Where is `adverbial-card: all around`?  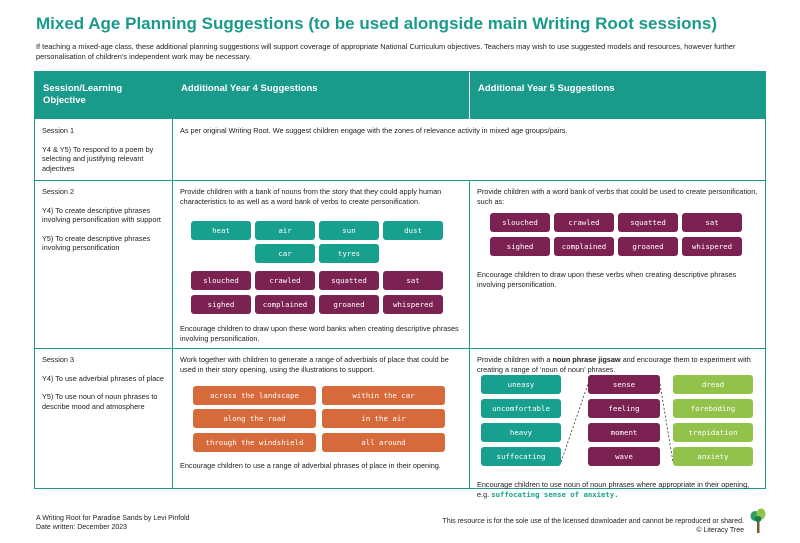 adverbial-card: all around is located at coordinates (383, 442).